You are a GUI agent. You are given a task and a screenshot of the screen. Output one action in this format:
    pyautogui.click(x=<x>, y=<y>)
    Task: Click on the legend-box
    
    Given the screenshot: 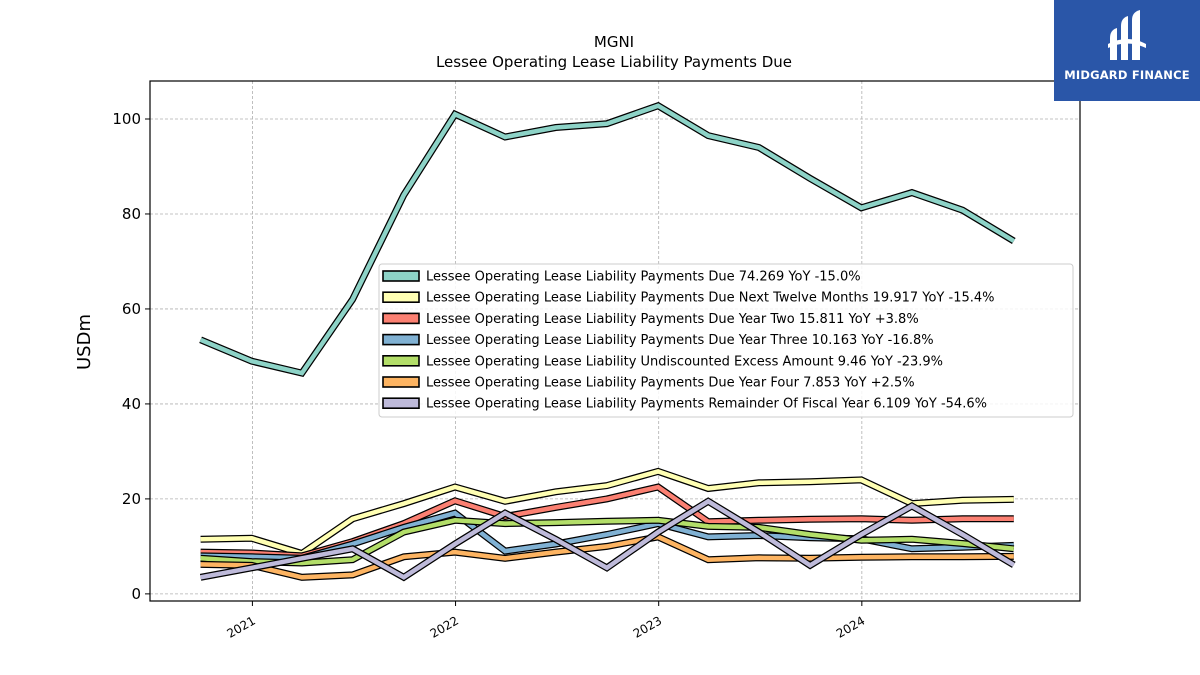 What is the action you would take?
    pyautogui.click(x=726, y=340)
    